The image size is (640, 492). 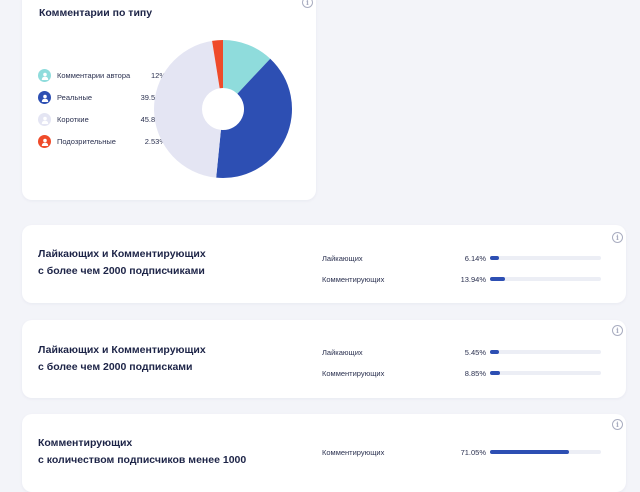 I want to click on bar-row-commenters: Комментирующих 13.94%, so click(x=463, y=281).